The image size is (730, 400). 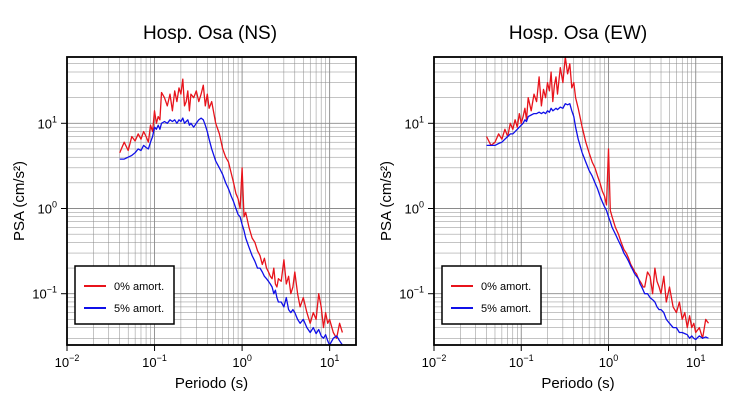 I want to click on chart-title: Hosp. Osa (NS), so click(x=210, y=33).